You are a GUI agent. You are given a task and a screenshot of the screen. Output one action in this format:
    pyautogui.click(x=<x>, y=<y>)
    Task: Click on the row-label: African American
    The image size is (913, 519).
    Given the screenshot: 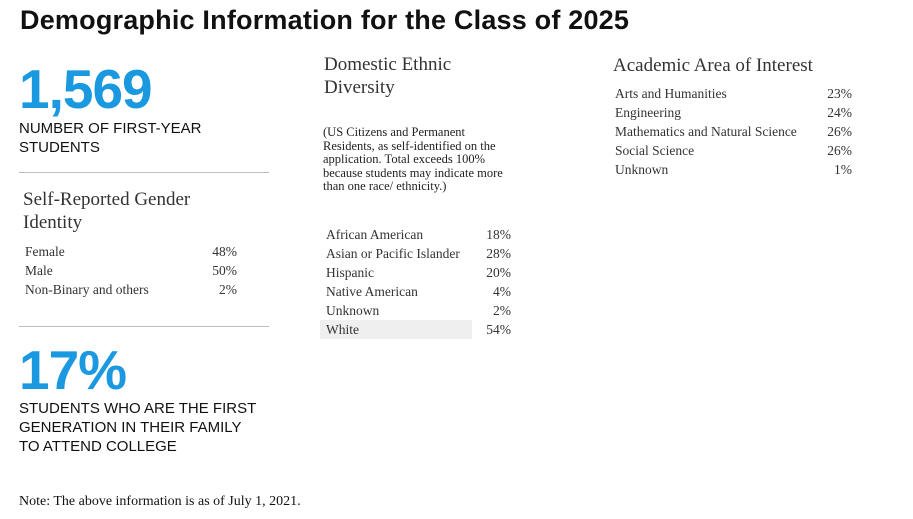 What is the action you would take?
    pyautogui.click(x=375, y=234)
    